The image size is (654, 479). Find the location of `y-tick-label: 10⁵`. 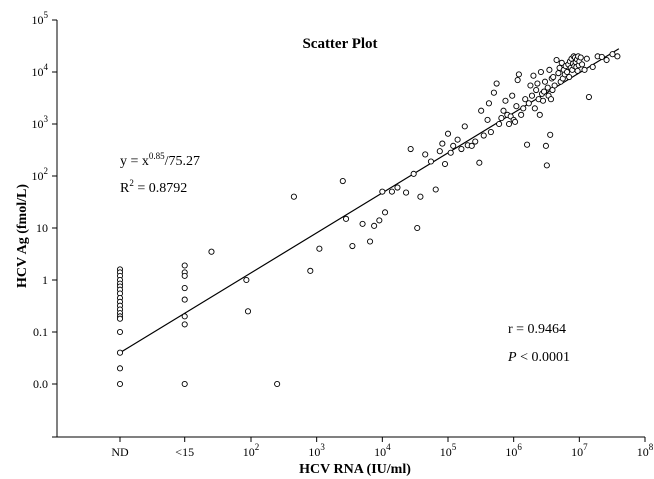

y-tick-label: 10⁵ is located at coordinates (40, 18).